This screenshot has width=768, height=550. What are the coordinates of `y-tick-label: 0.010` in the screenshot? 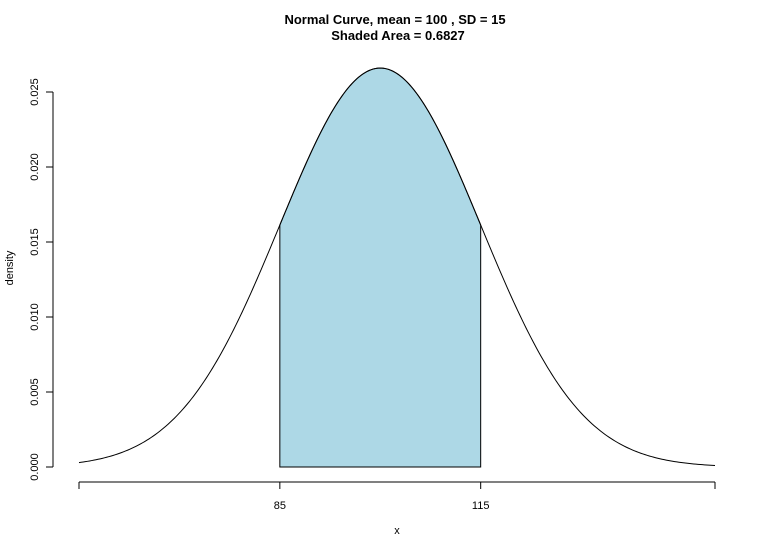 It's located at (35, 317).